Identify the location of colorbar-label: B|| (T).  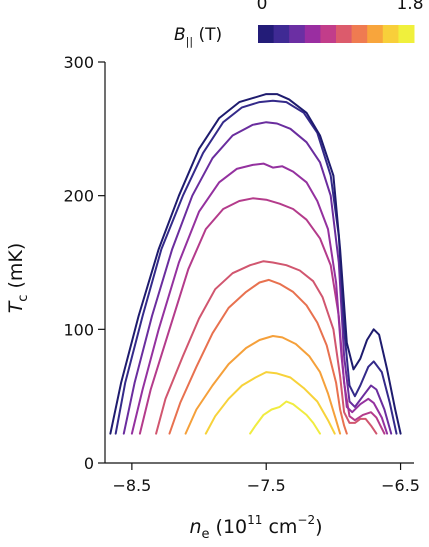
(198, 36).